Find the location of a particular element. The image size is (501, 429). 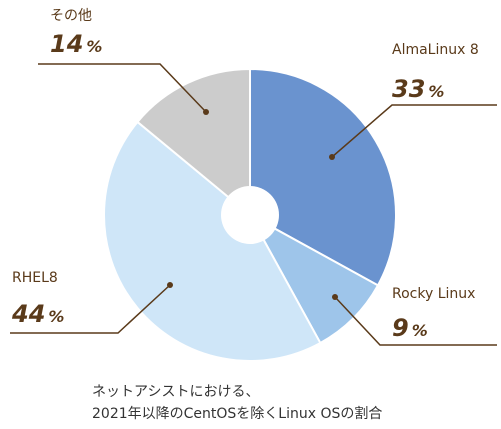

slice-label: AlmaLinux 8 is located at coordinates (435, 50).